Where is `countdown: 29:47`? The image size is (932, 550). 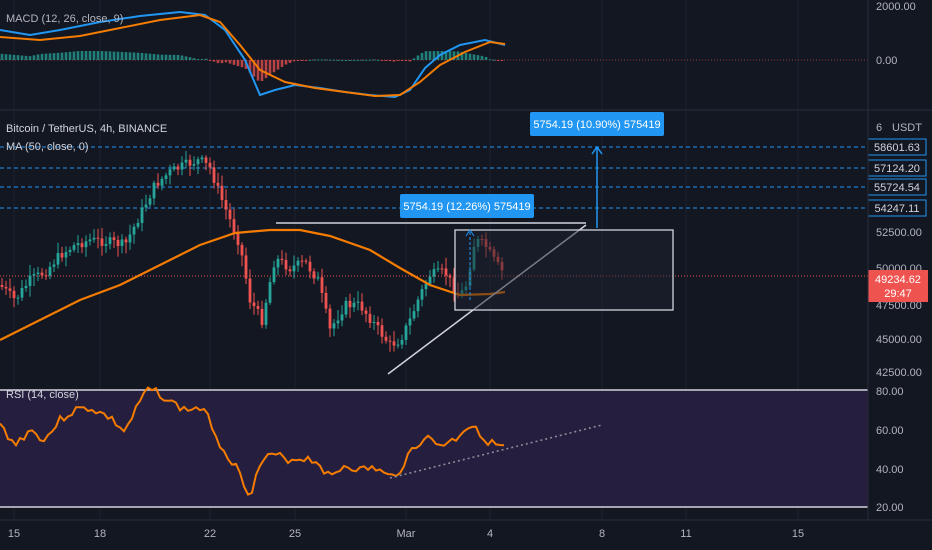 countdown: 29:47 is located at coordinates (898, 294).